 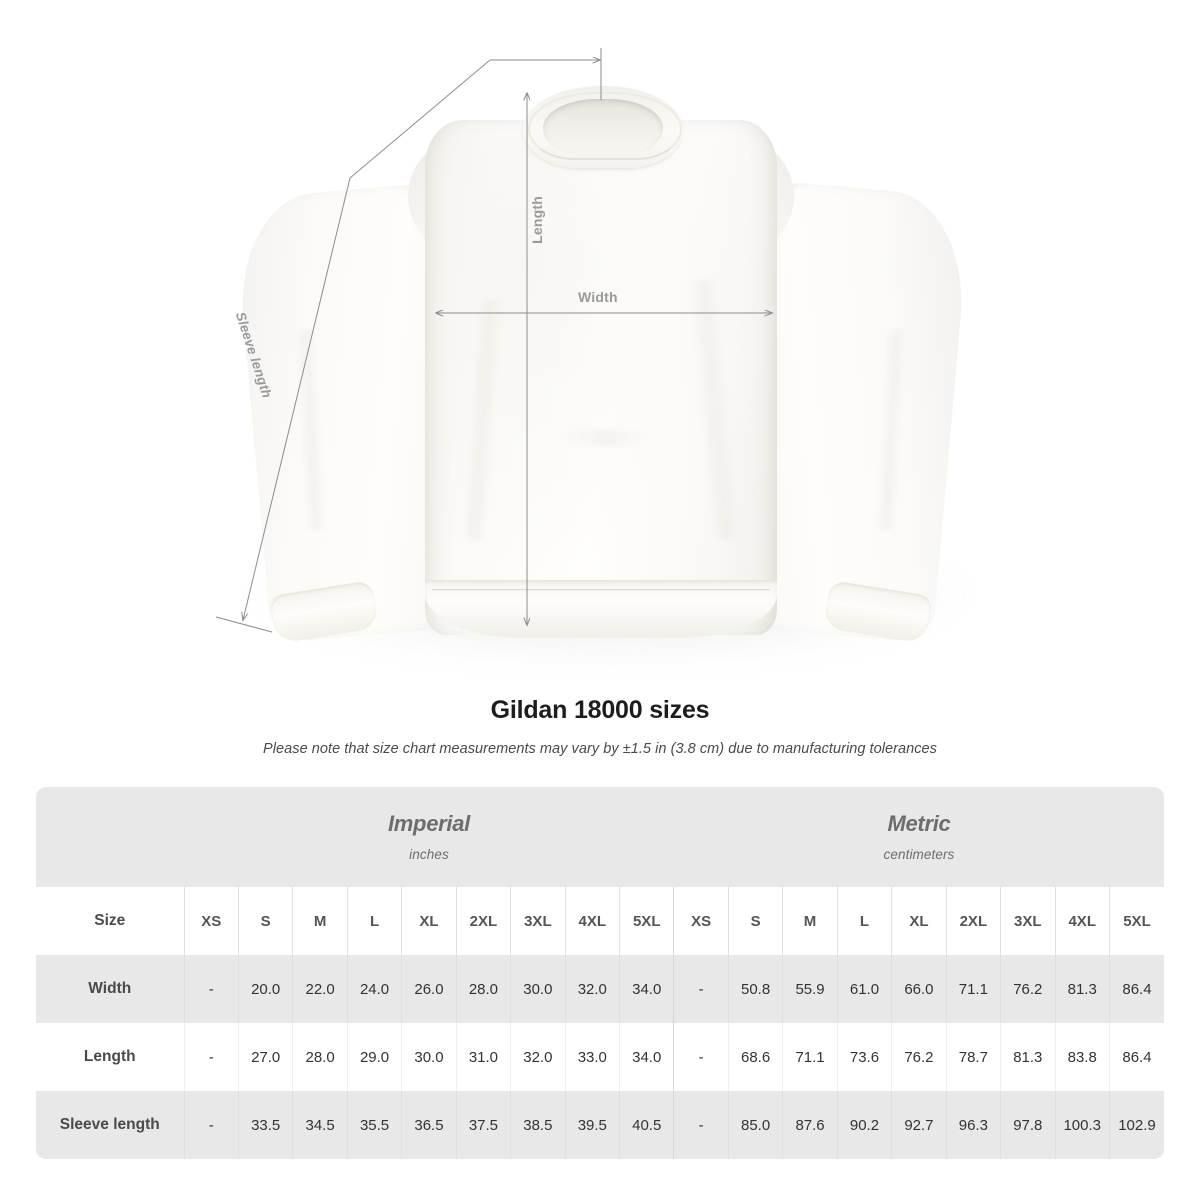 I want to click on cell-sleeve-imperial-4xl: 39.5, so click(x=592, y=1125).